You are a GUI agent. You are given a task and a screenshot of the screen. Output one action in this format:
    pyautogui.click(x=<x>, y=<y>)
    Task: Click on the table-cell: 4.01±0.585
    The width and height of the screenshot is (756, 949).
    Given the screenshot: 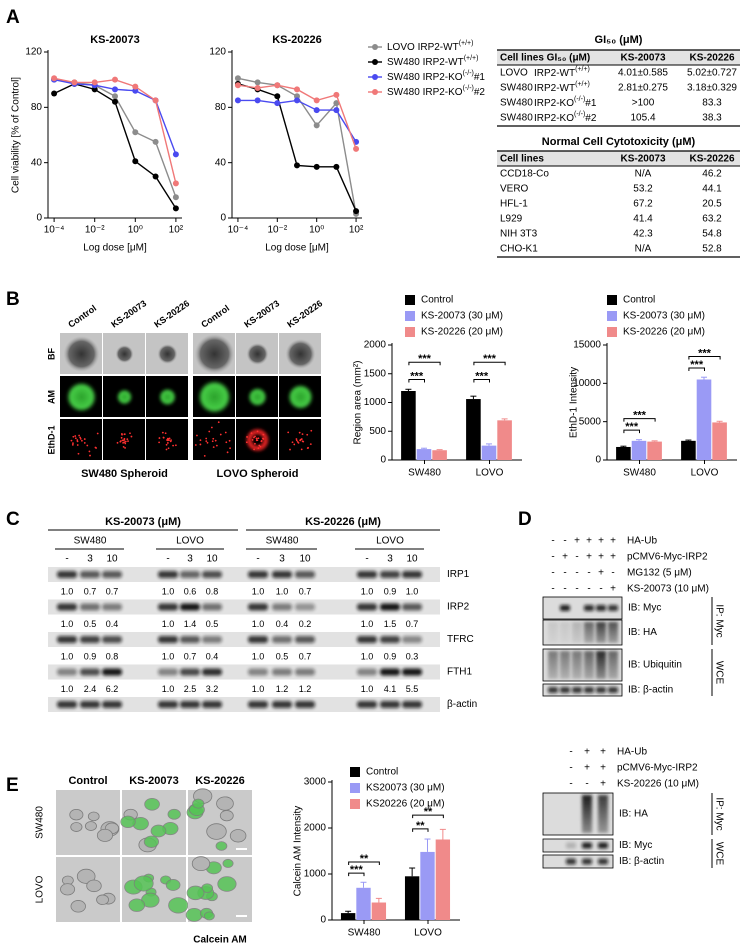 What is the action you would take?
    pyautogui.click(x=643, y=73)
    